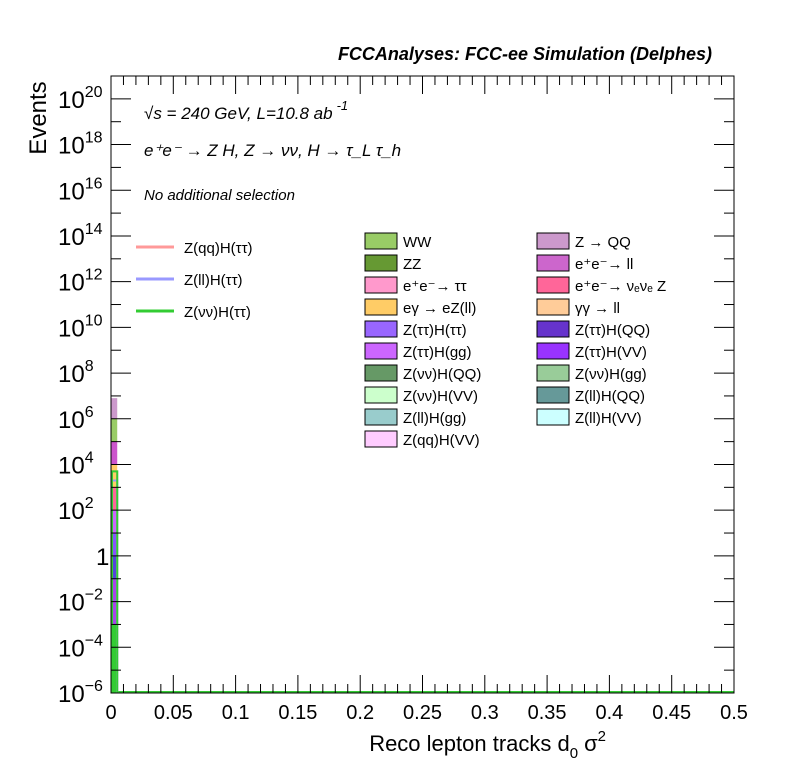 The width and height of the screenshot is (796, 772). I want to click on legend-label-signal-1: Z(ll)H(ττ), so click(213, 280).